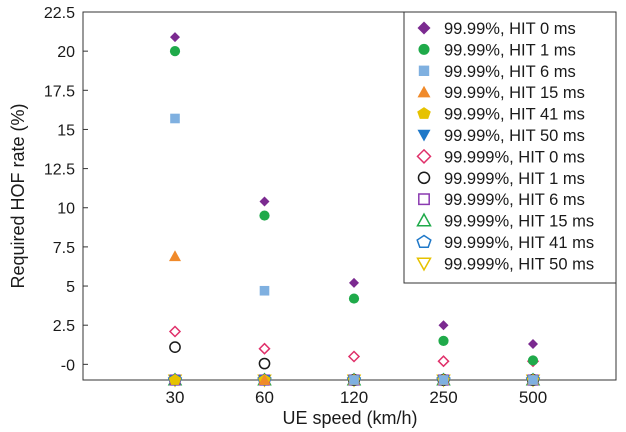 The width and height of the screenshot is (626, 432). What do you see at coordinates (59, 91) in the screenshot?
I see `y-tick-label: 17.5` at bounding box center [59, 91].